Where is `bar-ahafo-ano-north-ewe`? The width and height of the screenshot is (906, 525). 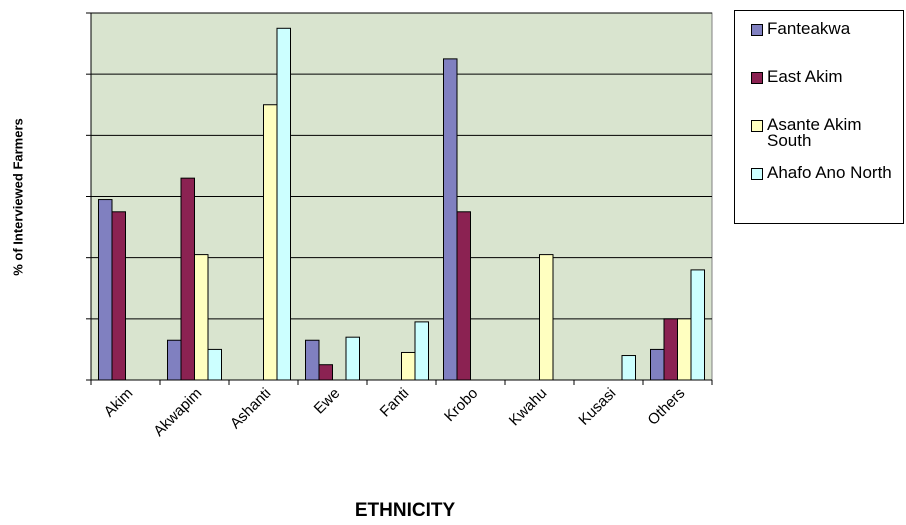
bar-ahafo-ano-north-ewe is located at coordinates (352, 358).